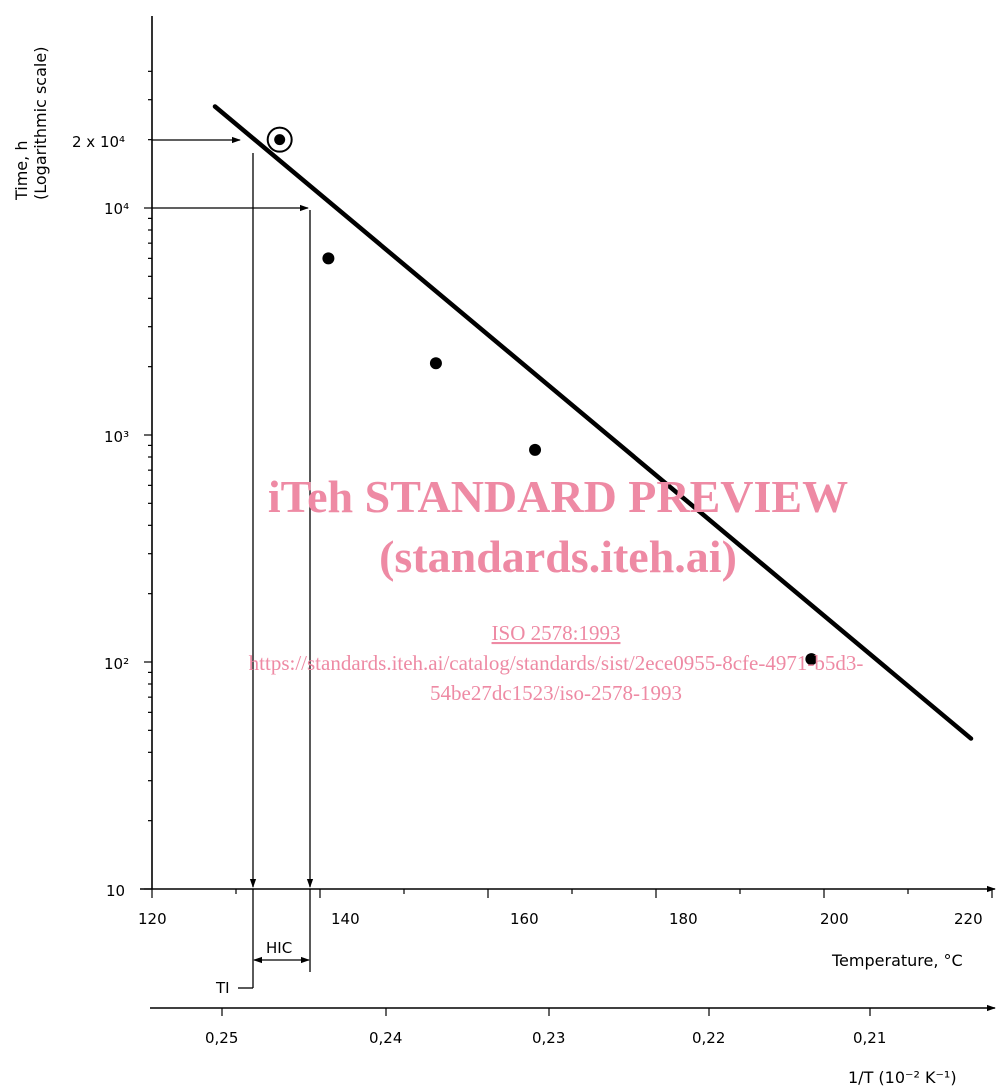  Describe the element at coordinates (280, 140) in the screenshot. I see `highlight-point` at that location.